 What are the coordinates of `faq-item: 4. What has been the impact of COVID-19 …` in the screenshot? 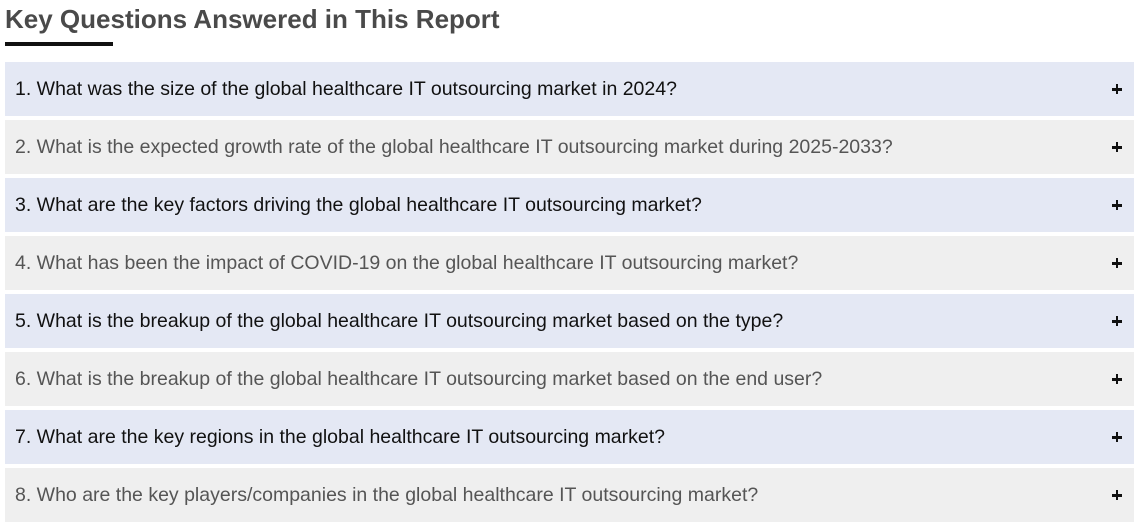 It's located at (569, 263).